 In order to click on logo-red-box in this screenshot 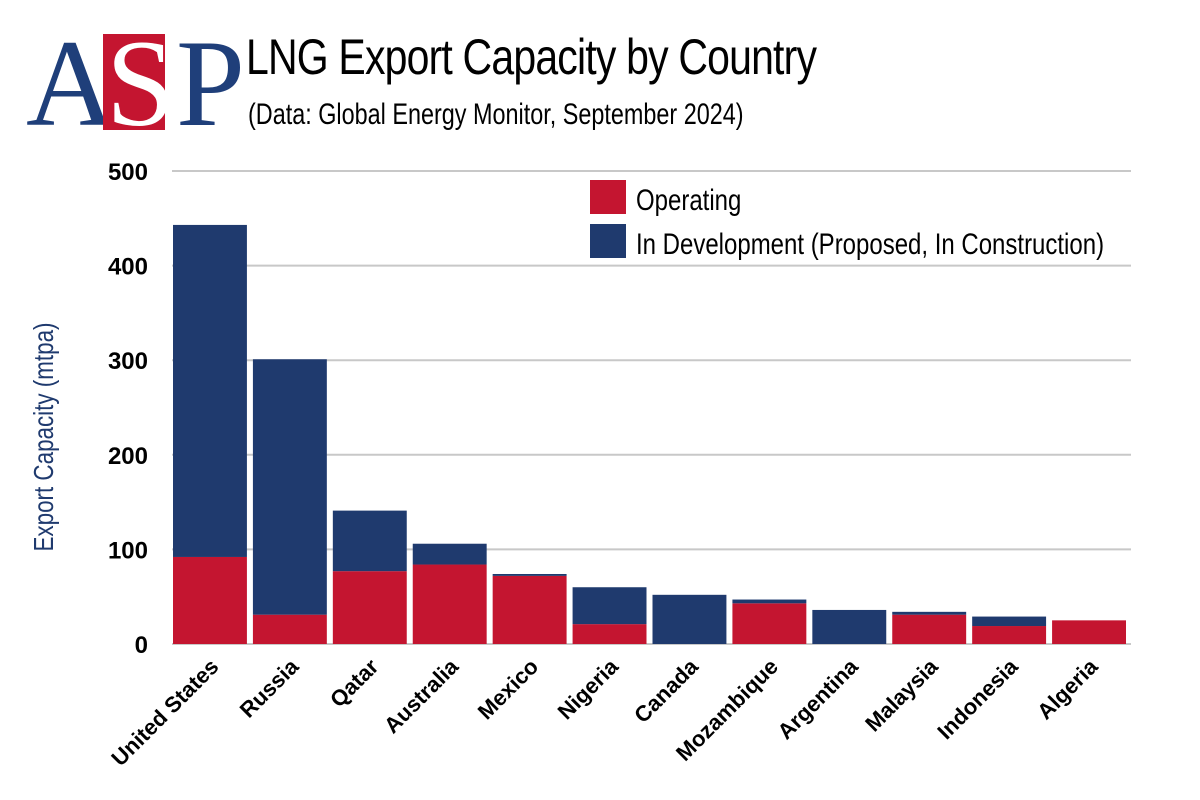, I will do `click(134, 82)`.